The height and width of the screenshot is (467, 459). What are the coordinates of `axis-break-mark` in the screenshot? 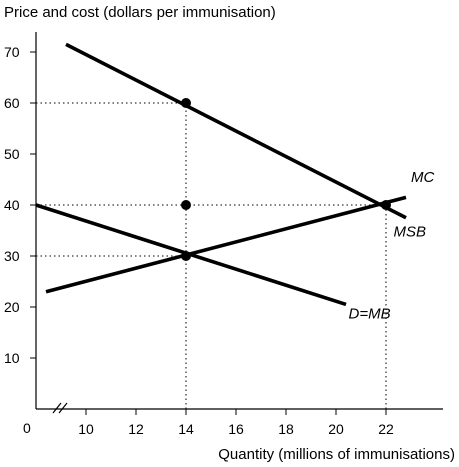 It's located at (60, 408).